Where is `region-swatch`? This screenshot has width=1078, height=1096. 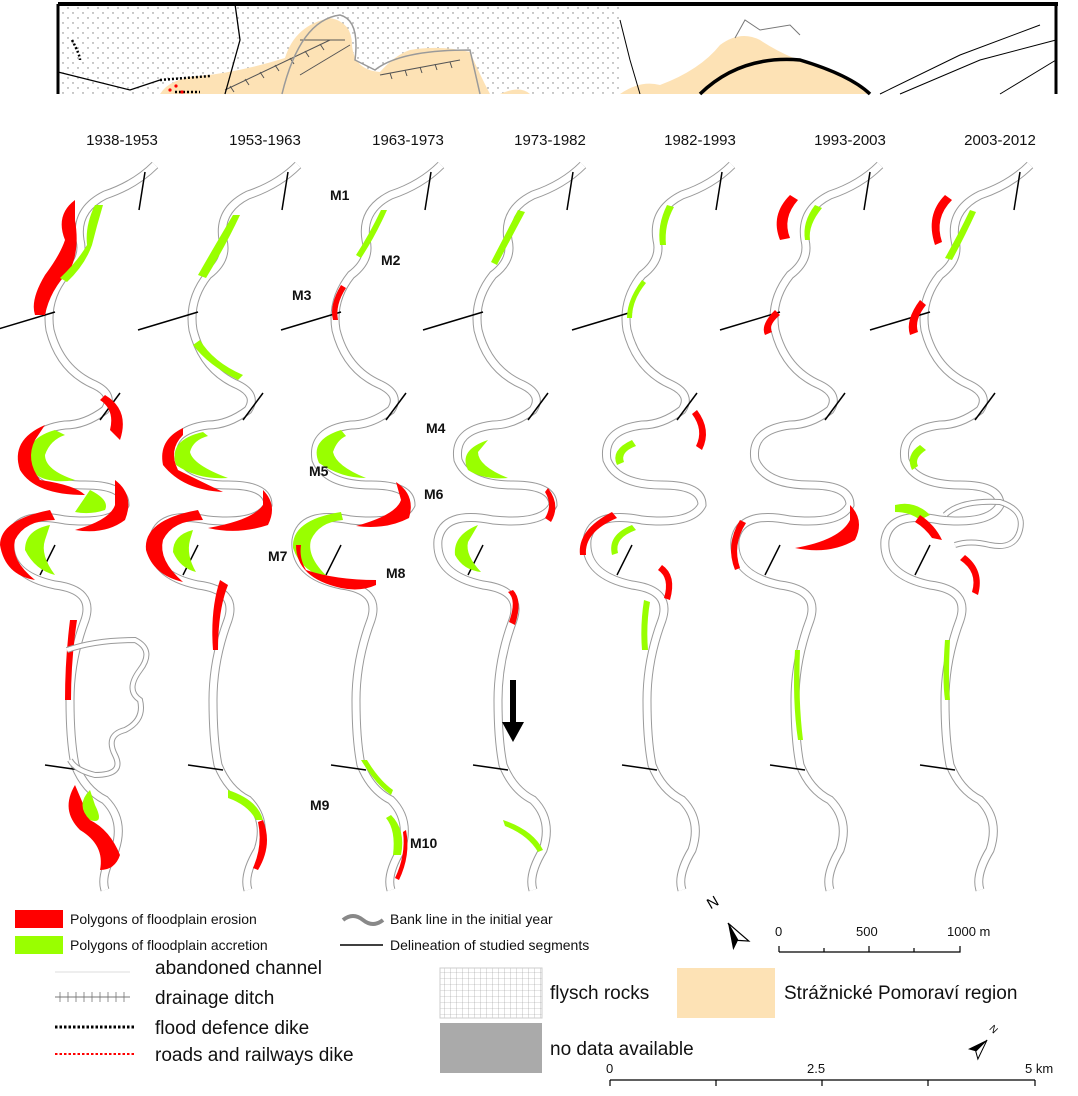
region-swatch is located at coordinates (726, 993).